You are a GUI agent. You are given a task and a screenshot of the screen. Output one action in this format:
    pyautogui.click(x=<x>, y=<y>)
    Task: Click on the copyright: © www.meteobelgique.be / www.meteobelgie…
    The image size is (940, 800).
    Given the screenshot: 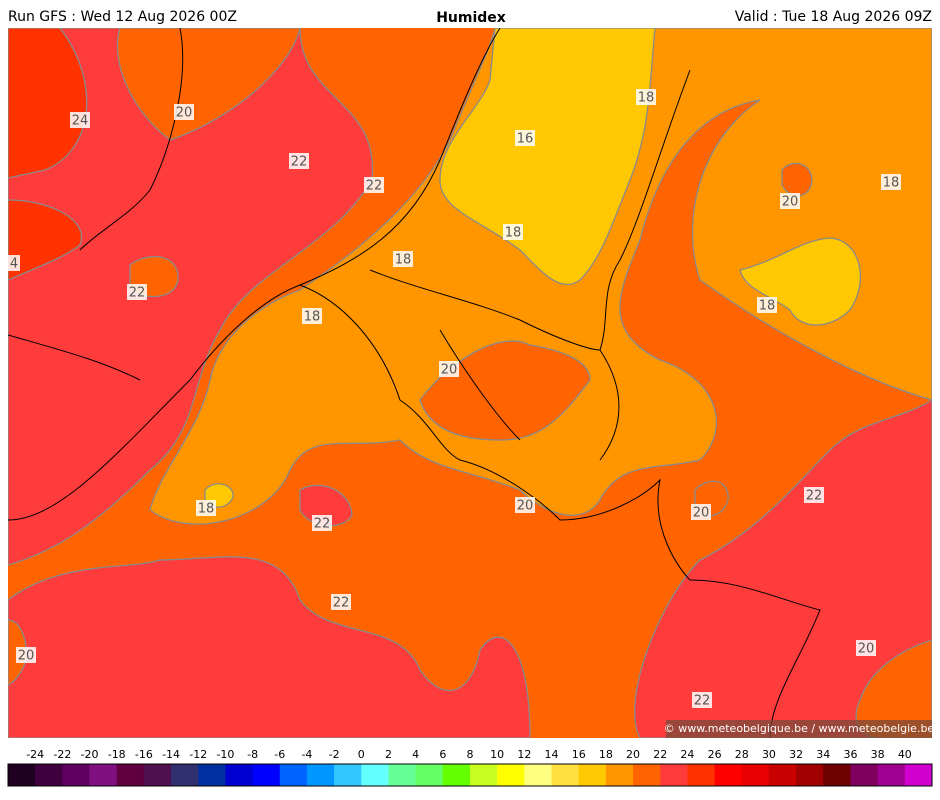 What is the action you would take?
    pyautogui.click(x=799, y=728)
    